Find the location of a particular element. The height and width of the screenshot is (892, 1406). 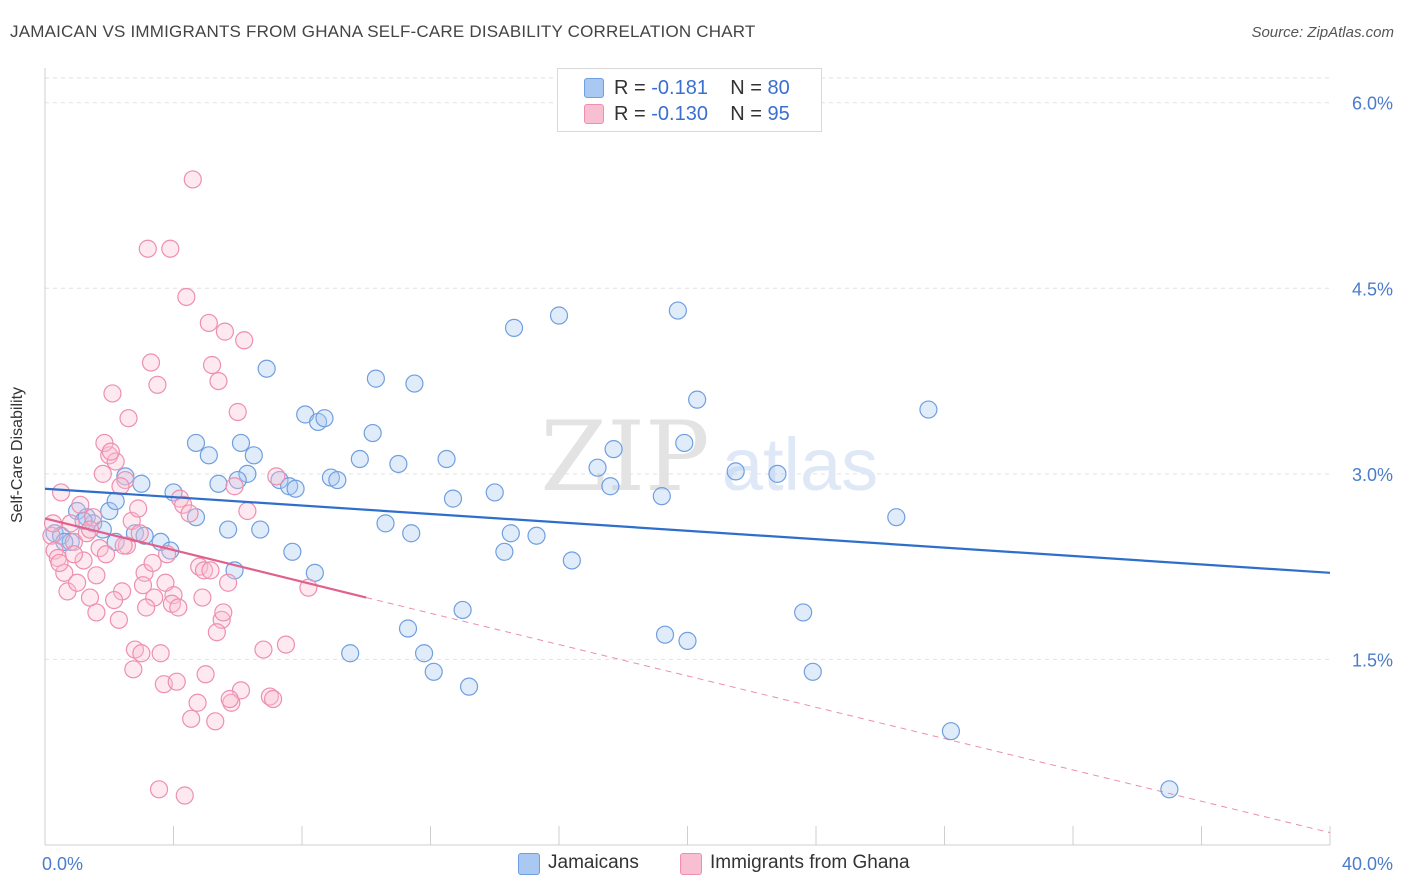

watermark-atlas: atlas is located at coordinates (800, 464).